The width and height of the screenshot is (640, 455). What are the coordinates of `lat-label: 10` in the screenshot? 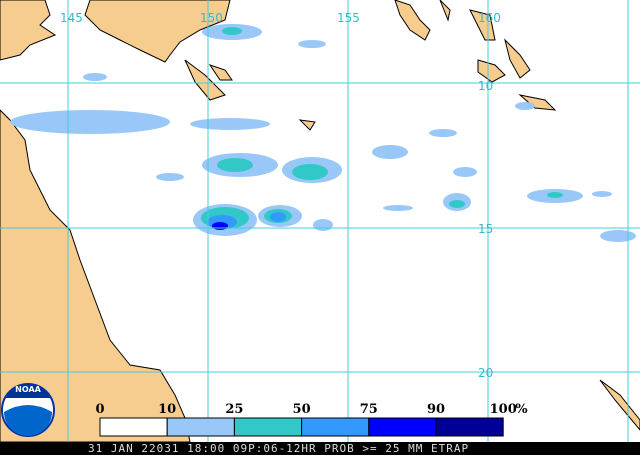 It's located at (485, 86).